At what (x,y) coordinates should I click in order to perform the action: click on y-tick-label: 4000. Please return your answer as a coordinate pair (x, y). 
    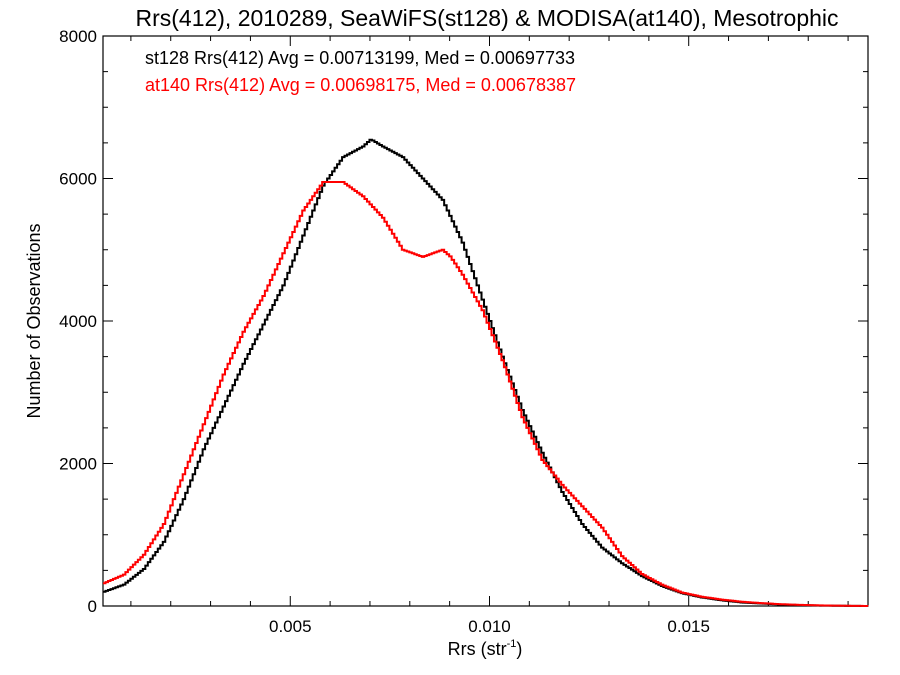
    Looking at the image, I should click on (78, 321).